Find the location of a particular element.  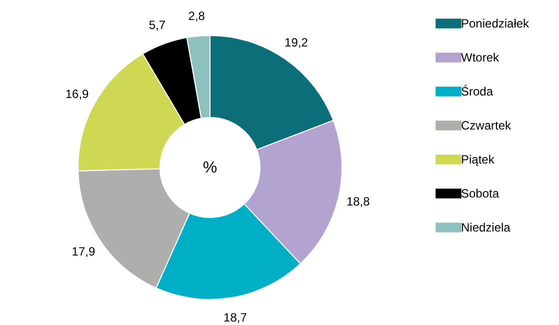

legend-label: Poniedziałek is located at coordinates (495, 23).